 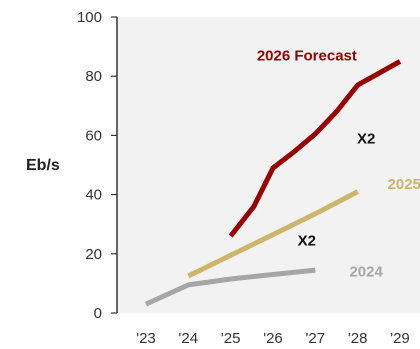 I want to click on x-tick-label: '24, so click(x=189, y=338).